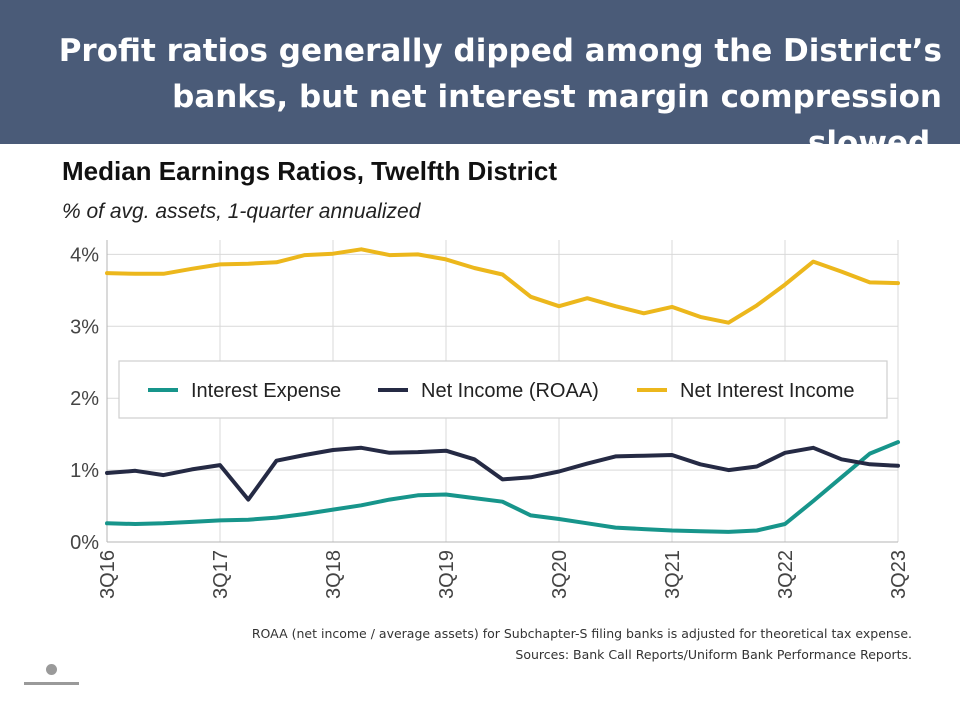  Describe the element at coordinates (899, 574) in the screenshot. I see `x-tick-label: 3Q23` at that location.